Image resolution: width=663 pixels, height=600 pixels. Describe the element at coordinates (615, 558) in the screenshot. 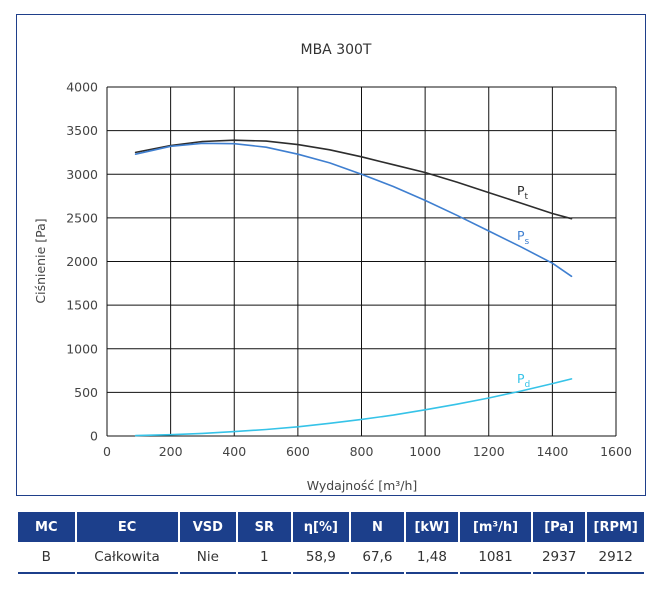

I see `cell-rpm: 2912` at that location.